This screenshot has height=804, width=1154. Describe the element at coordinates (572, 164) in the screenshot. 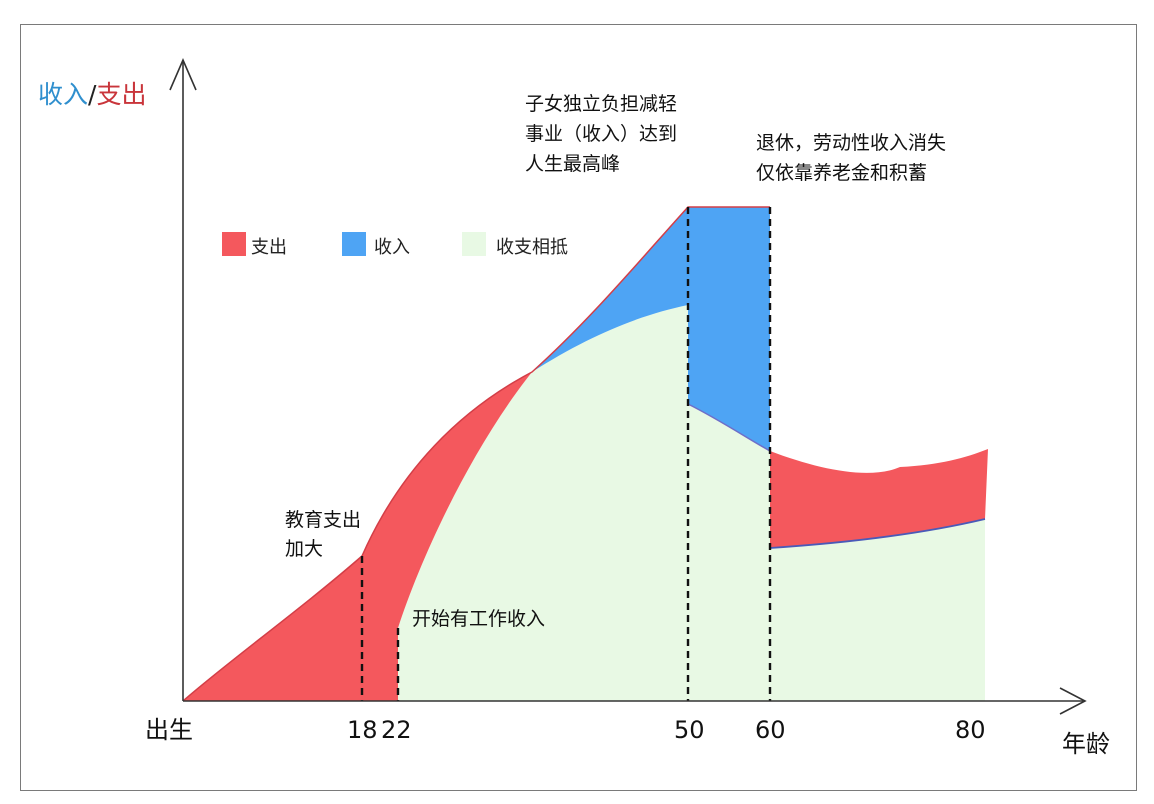

I see `peak-annotation-line-3: 人生最高峰` at that location.